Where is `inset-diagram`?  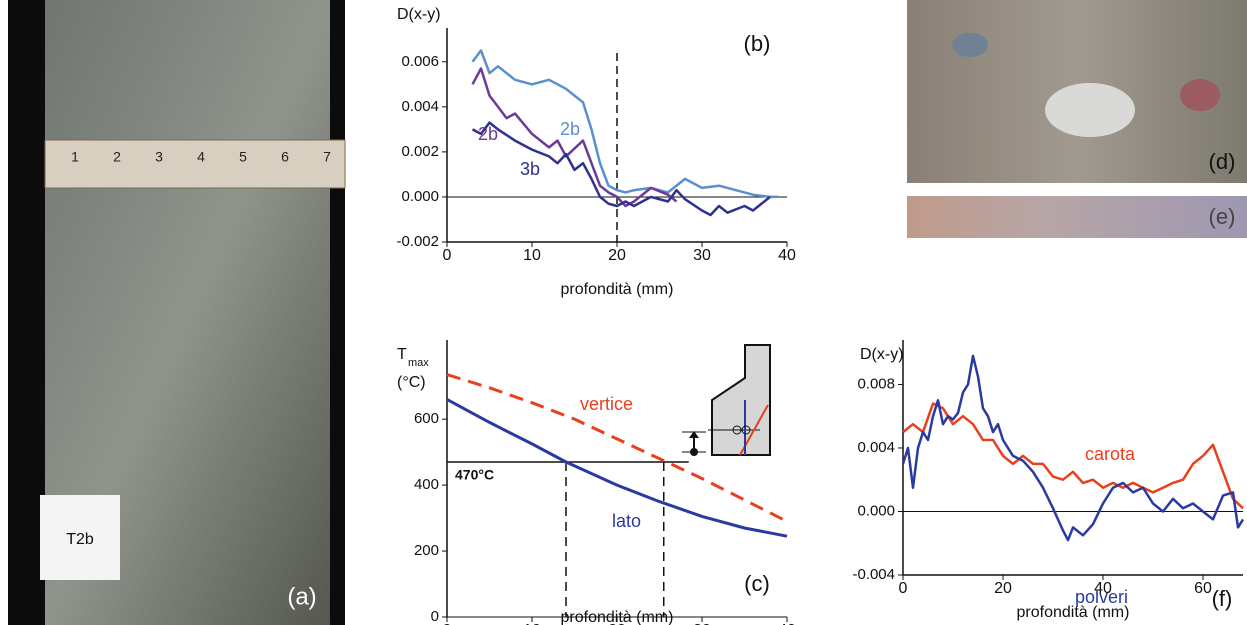
inset-diagram is located at coordinates (726, 400).